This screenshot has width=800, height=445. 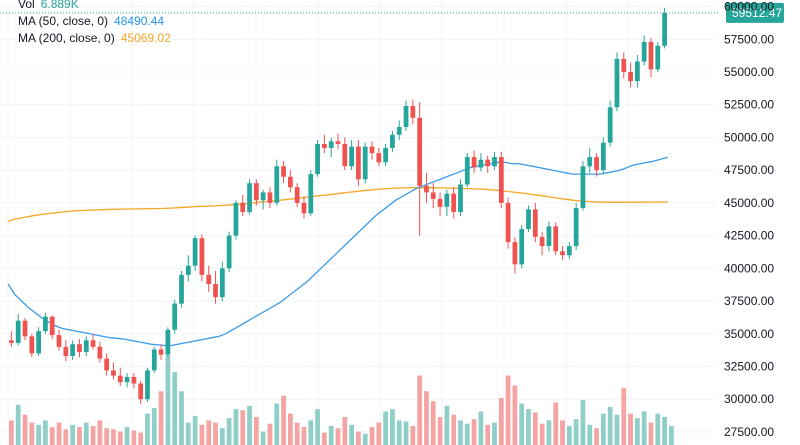 I want to click on y-tick-label: 35000.00, so click(x=749, y=334).